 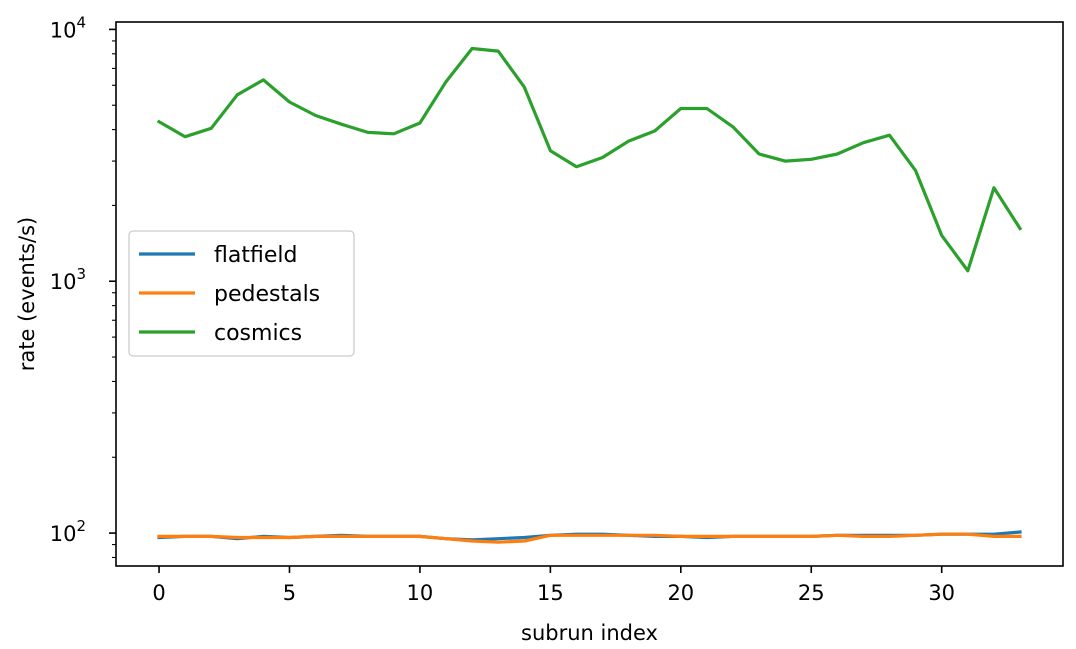 I want to click on x-tick-label: 25, so click(x=811, y=593).